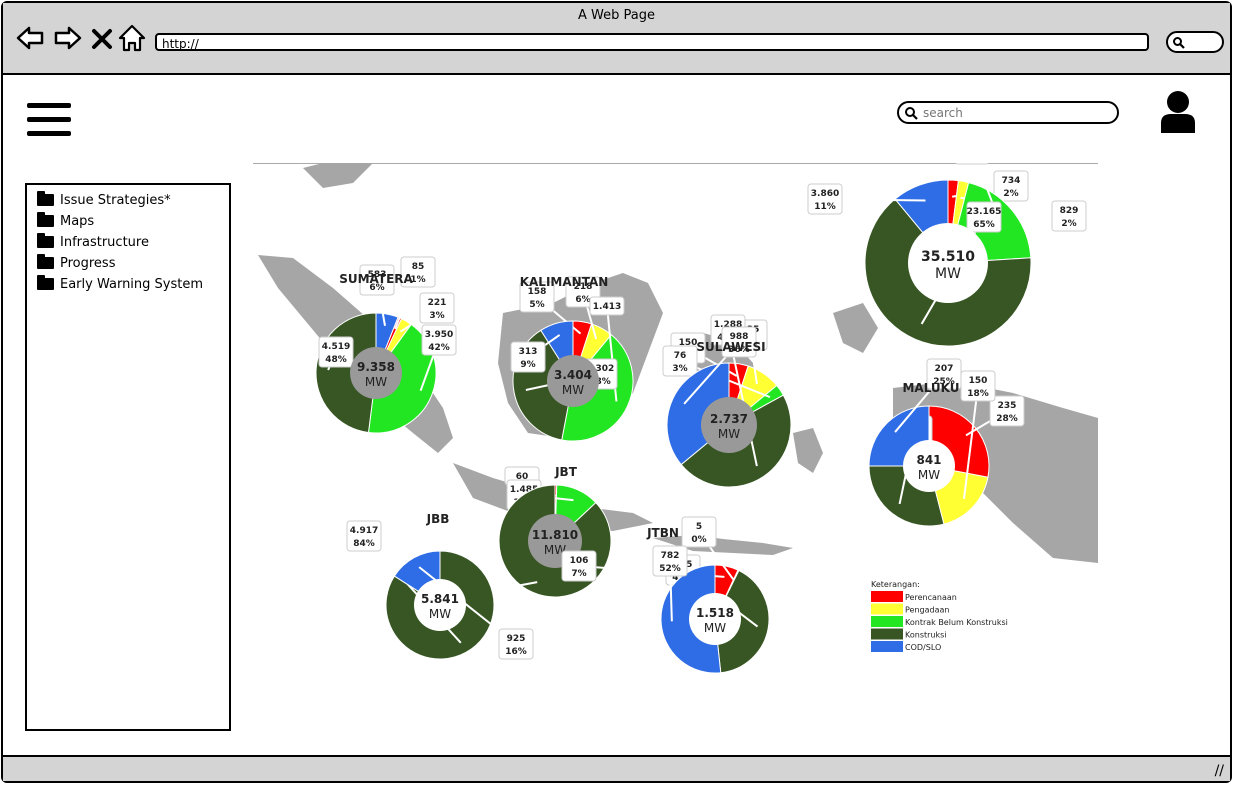 Image resolution: width=1237 pixels, height=788 pixels. I want to click on data-label: 65%, so click(984, 225).